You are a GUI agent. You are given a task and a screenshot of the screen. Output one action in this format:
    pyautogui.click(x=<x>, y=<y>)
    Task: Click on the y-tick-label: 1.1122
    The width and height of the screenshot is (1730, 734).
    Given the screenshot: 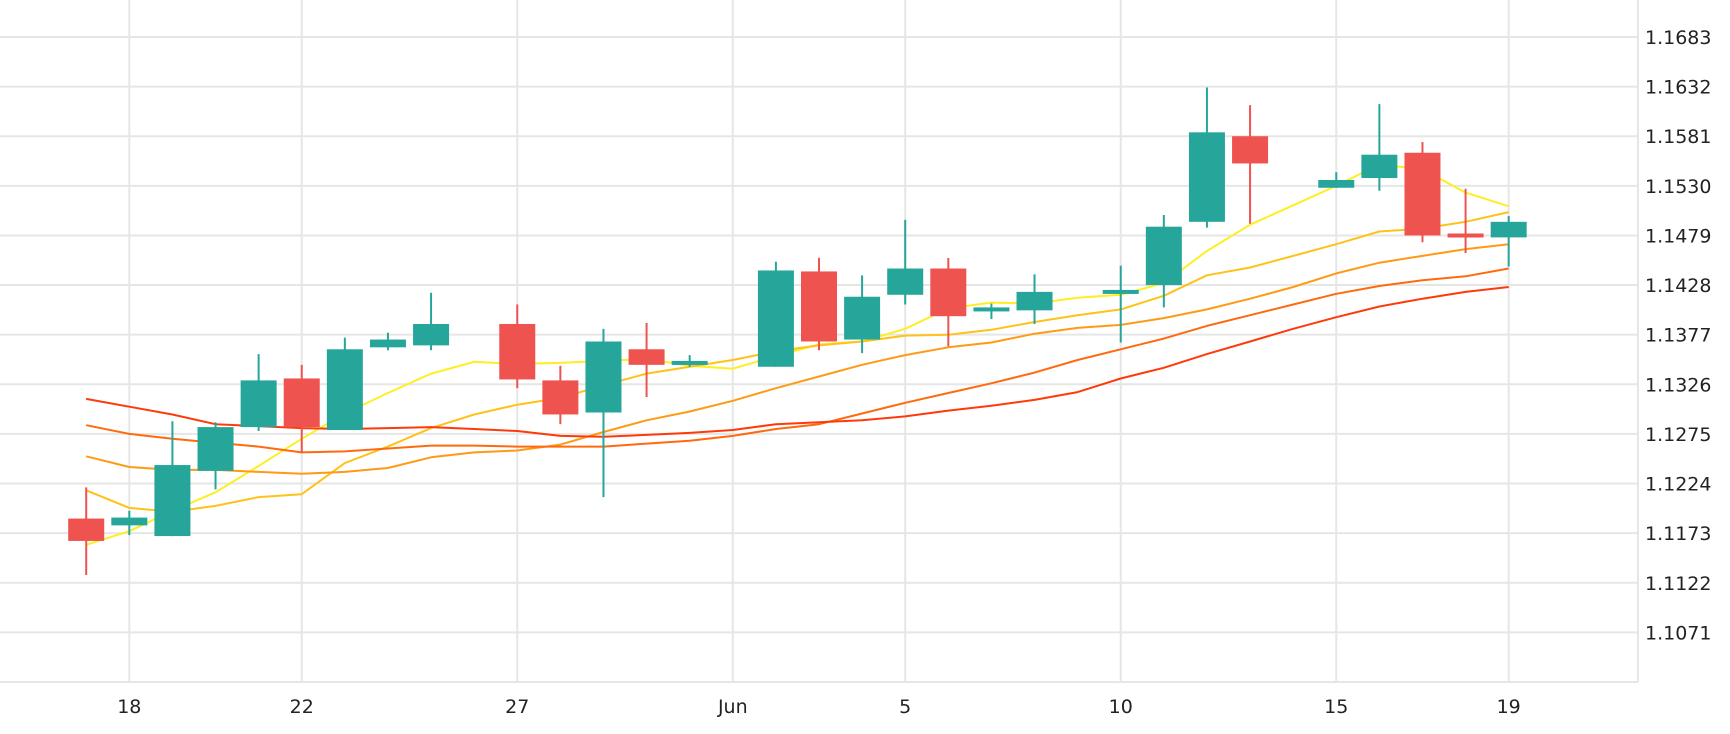 What is the action you would take?
    pyautogui.click(x=1678, y=584)
    